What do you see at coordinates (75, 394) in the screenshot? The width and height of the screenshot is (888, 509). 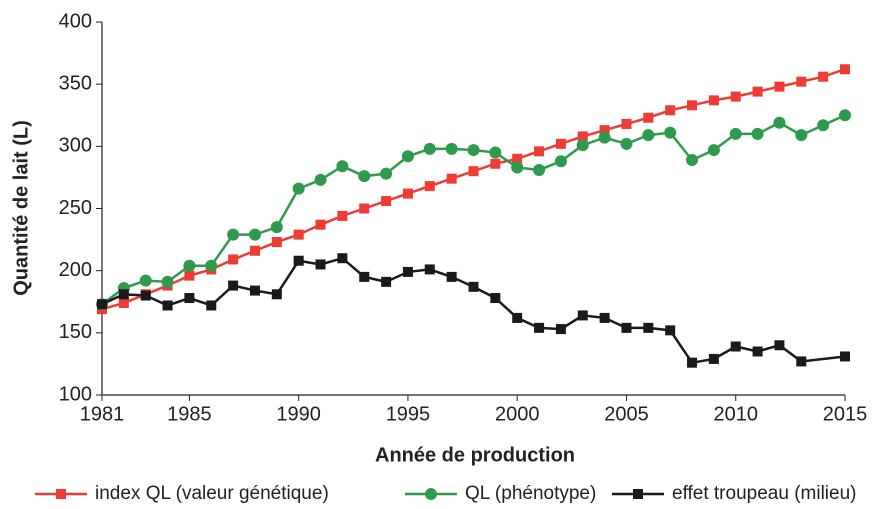 I see `y-tick-label: 100` at bounding box center [75, 394].